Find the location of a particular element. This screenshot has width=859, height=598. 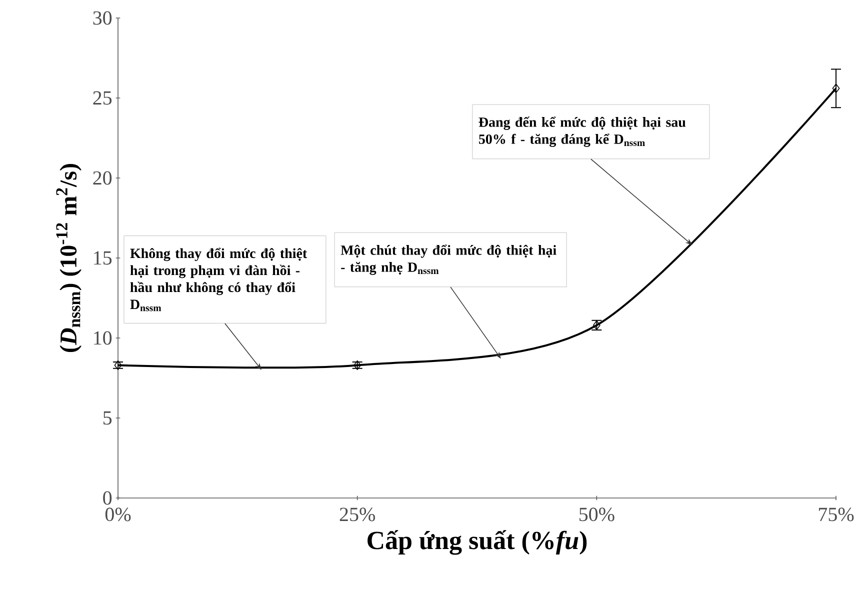

y-tick-label: 30 is located at coordinates (102, 18).